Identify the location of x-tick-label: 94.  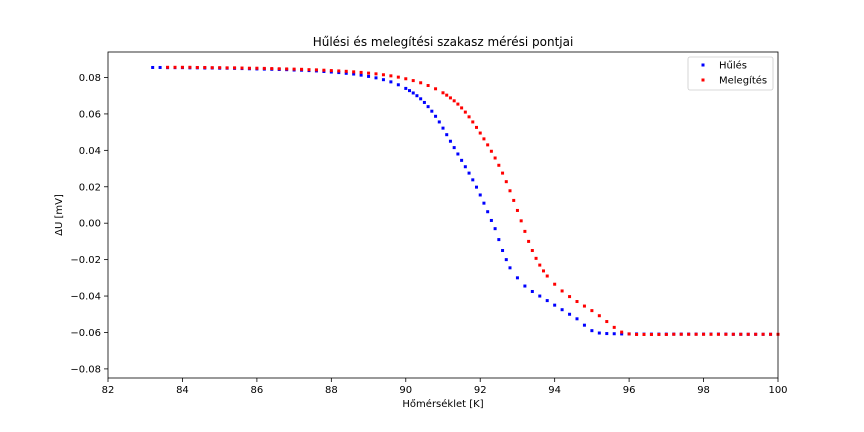
(554, 390).